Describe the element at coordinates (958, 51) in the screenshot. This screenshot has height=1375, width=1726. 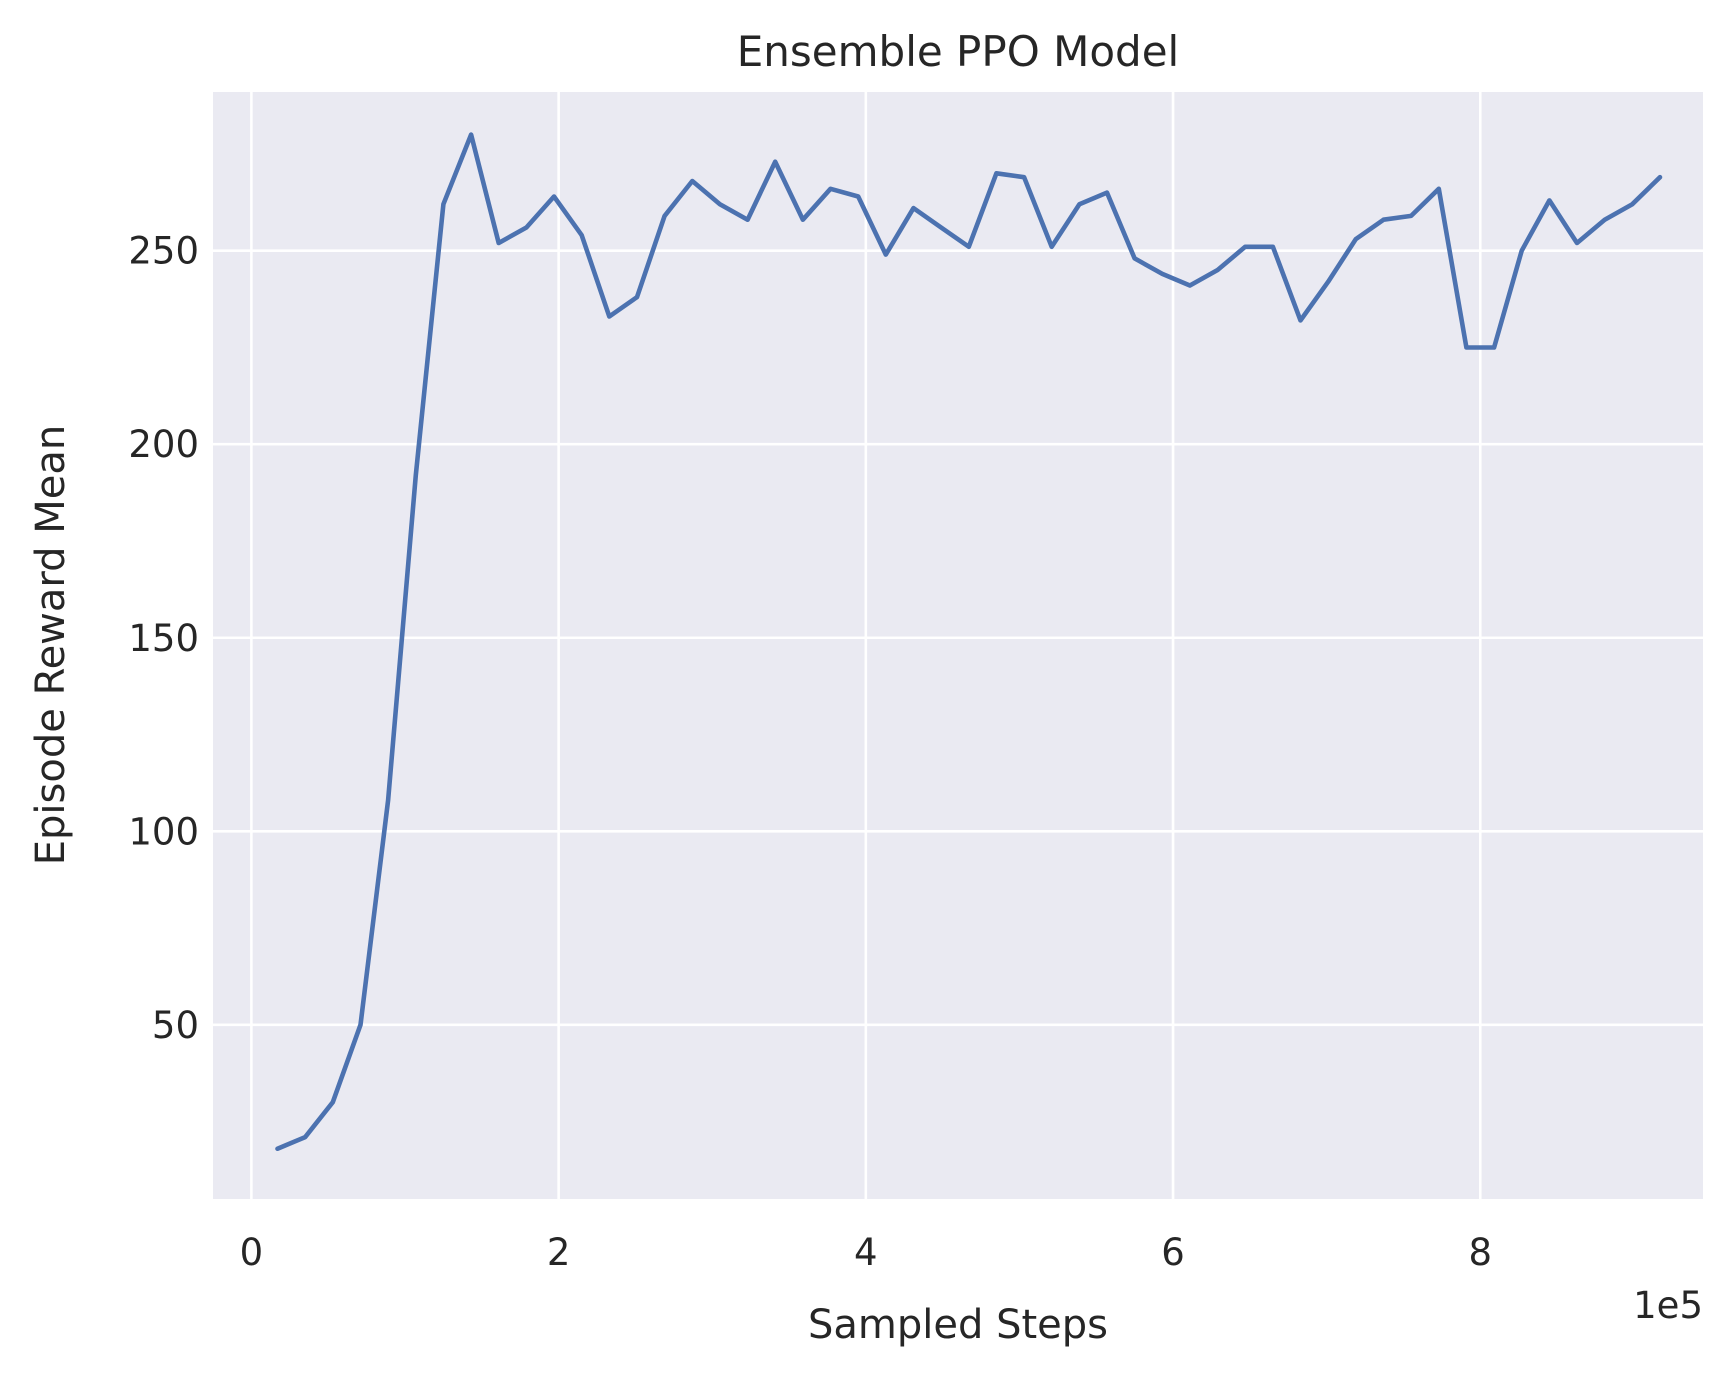
I see `chart-title: Ensemble PPO Model` at that location.